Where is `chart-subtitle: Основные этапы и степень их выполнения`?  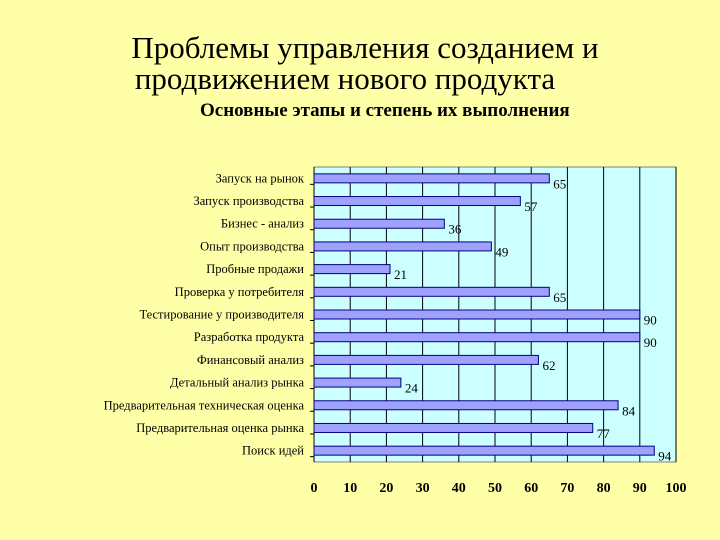 chart-subtitle: Основные этапы и степень их выполнения is located at coordinates (385, 110).